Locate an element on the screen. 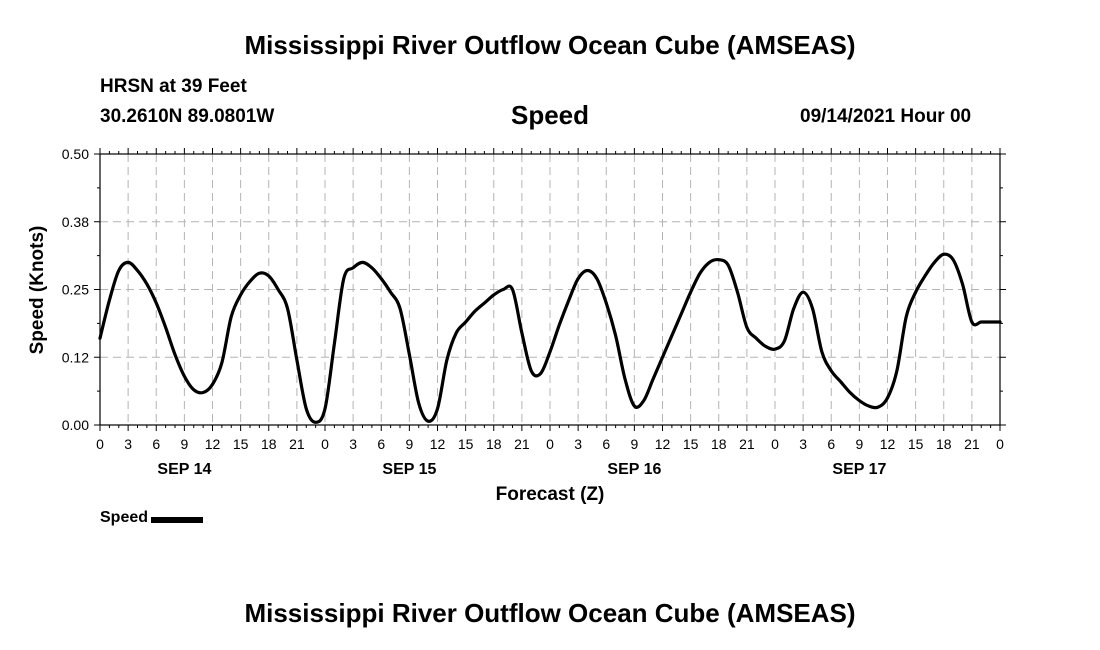 The image size is (1100, 650). day-label: SEP 15 is located at coordinates (409, 469).